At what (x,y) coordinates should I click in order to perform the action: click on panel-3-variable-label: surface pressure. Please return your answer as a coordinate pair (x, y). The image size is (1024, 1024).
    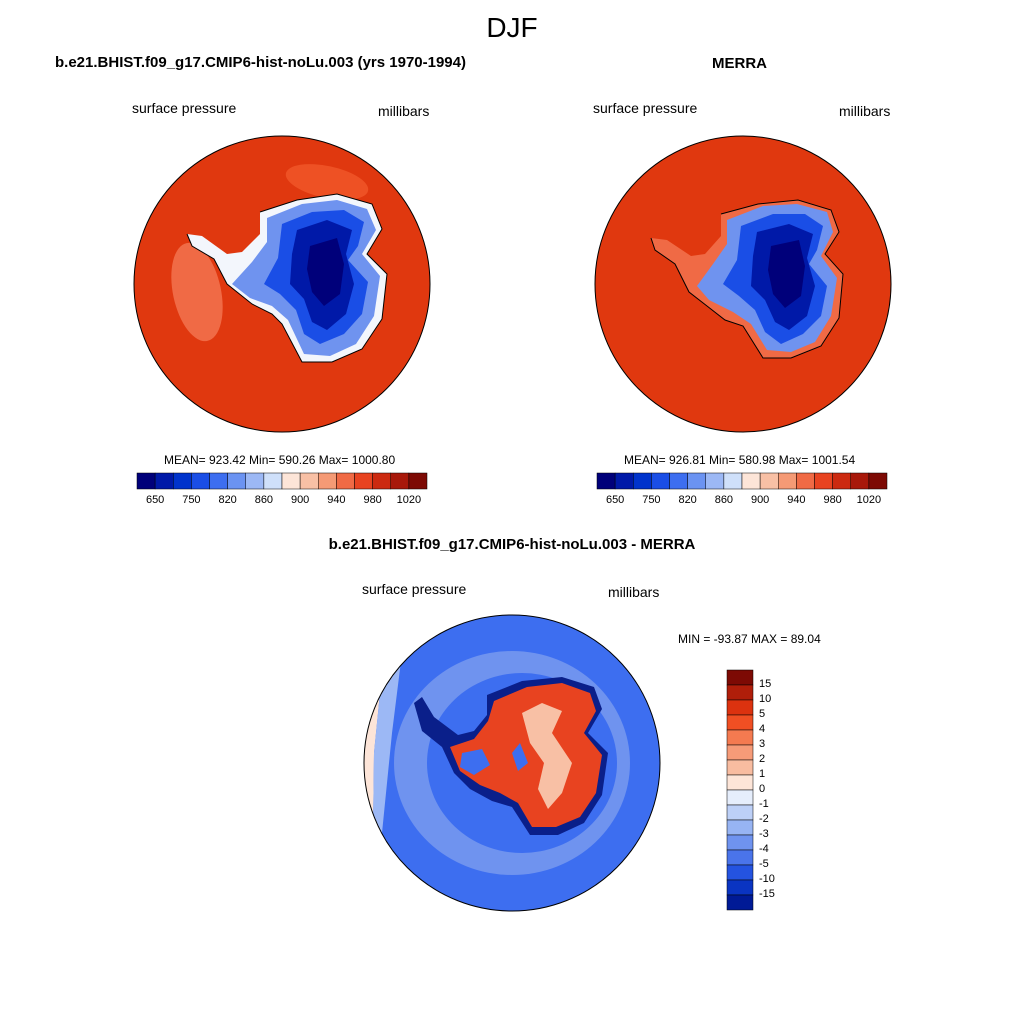
    Looking at the image, I should click on (414, 589).